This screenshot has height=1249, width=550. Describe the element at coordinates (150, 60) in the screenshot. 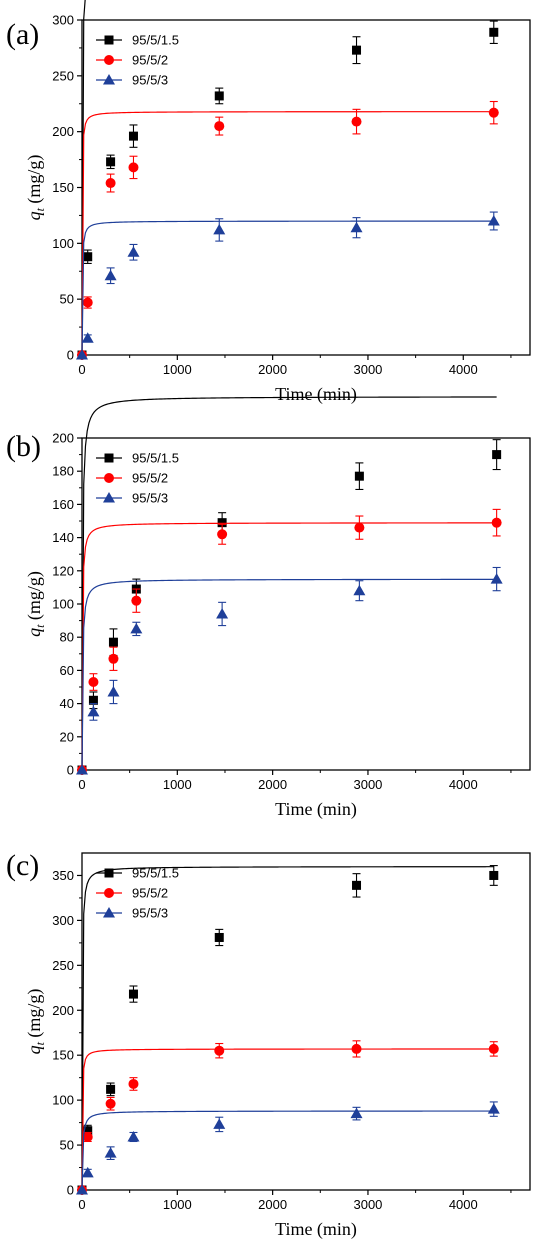

I see `legend-label: 95/5/2` at that location.